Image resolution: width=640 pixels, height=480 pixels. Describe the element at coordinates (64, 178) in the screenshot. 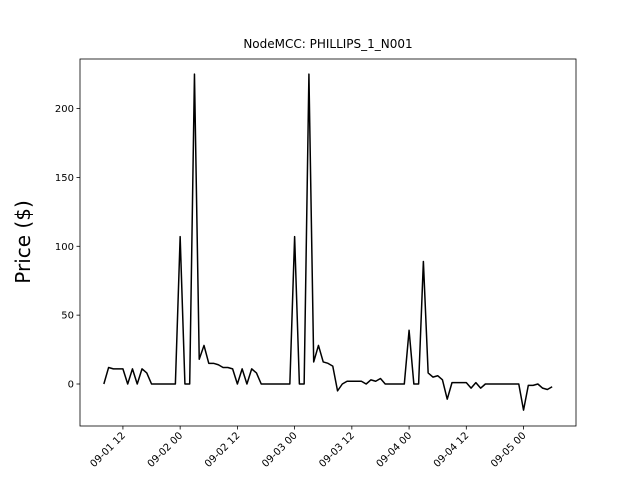

I see `y-tick-label: 150` at that location.